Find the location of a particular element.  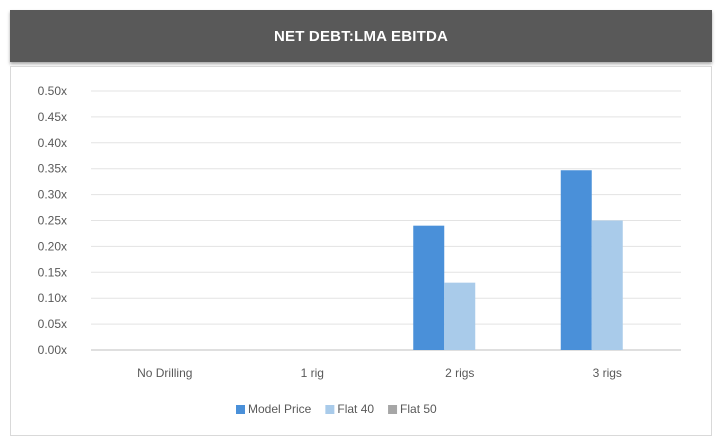

y-tick-label: 0.20x is located at coordinates (52, 246).